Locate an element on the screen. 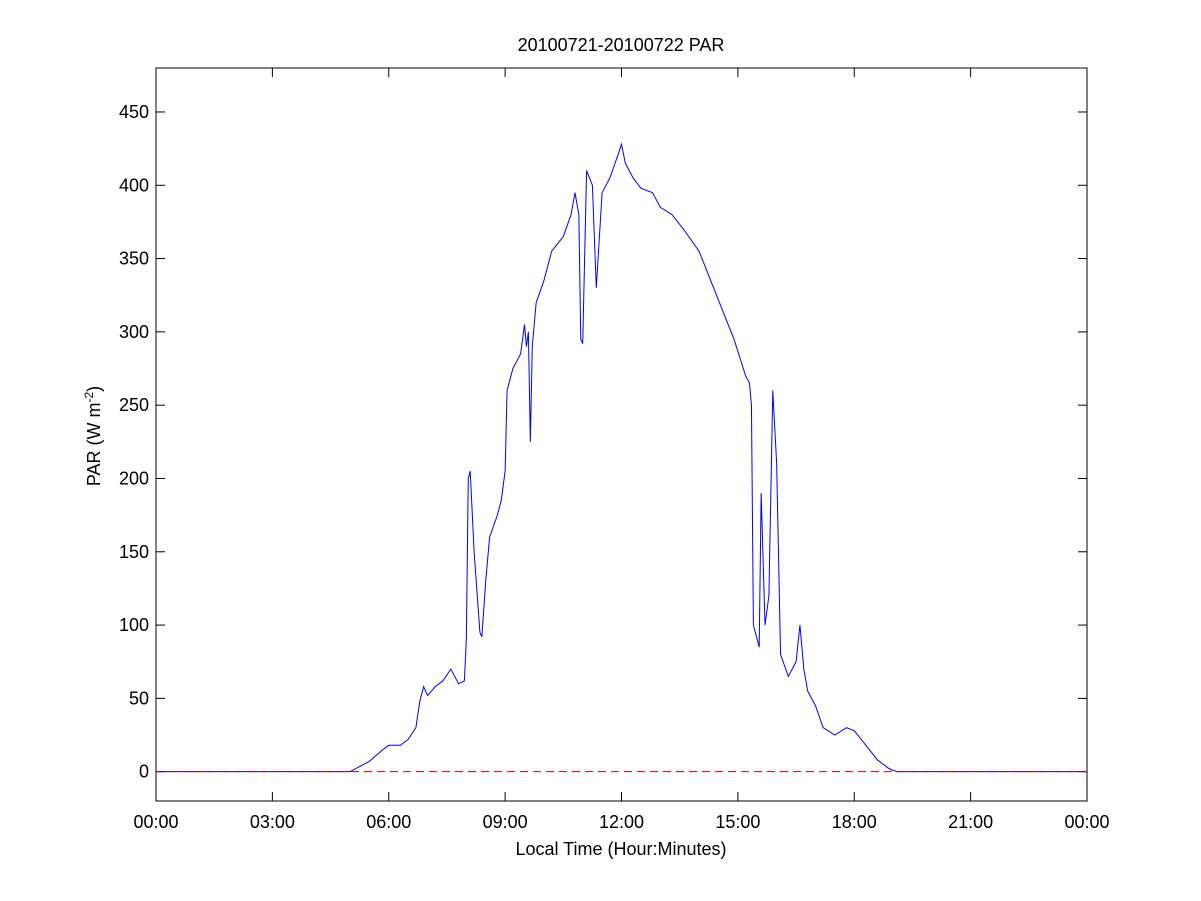 The height and width of the screenshot is (901, 1201). y-tick-label: 150 is located at coordinates (134, 552).